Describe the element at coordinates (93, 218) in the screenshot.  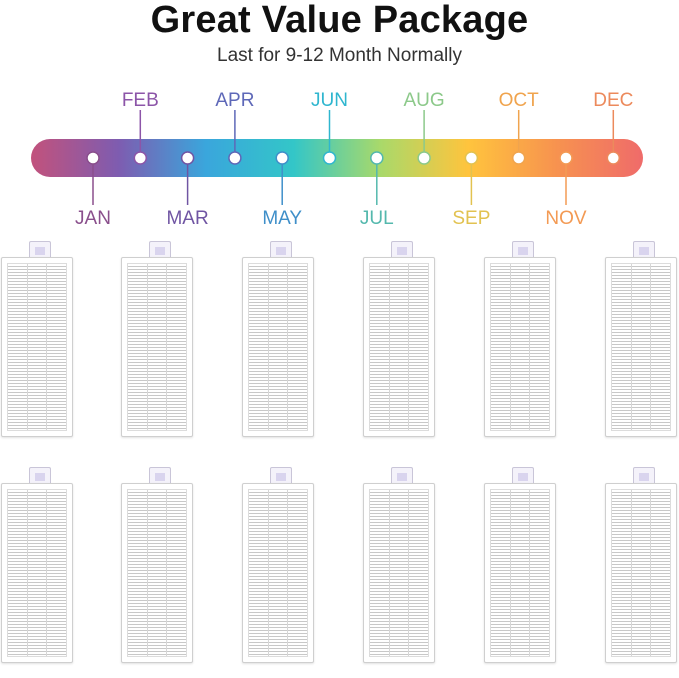
I see `month-label: JAN` at that location.